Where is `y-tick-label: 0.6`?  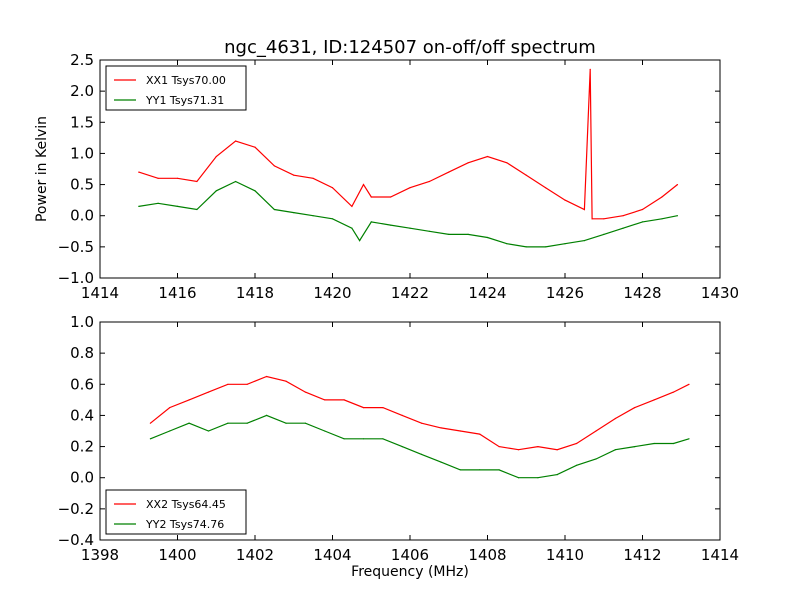
y-tick-label: 0.6 is located at coordinates (82, 384).